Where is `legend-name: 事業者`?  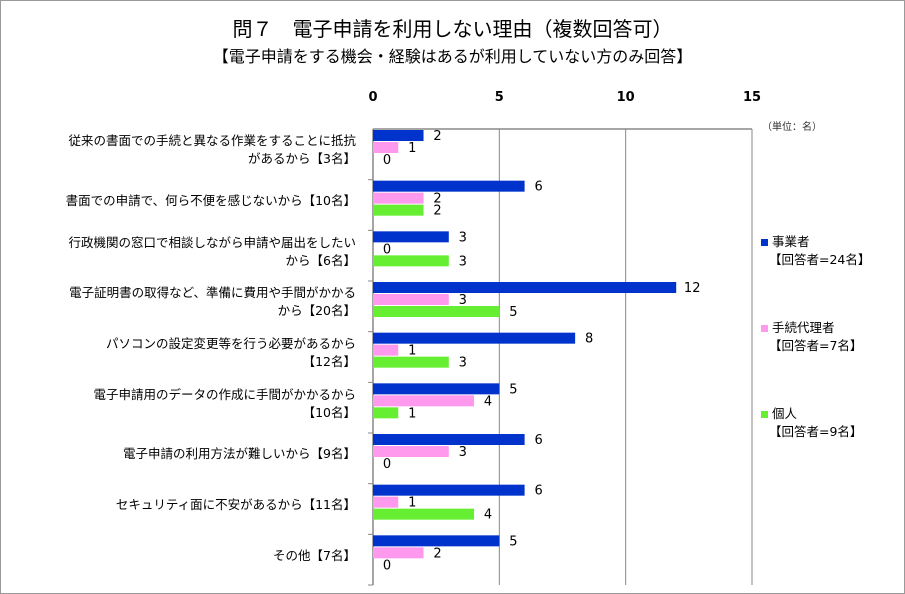
legend-name: 事業者 is located at coordinates (791, 241).